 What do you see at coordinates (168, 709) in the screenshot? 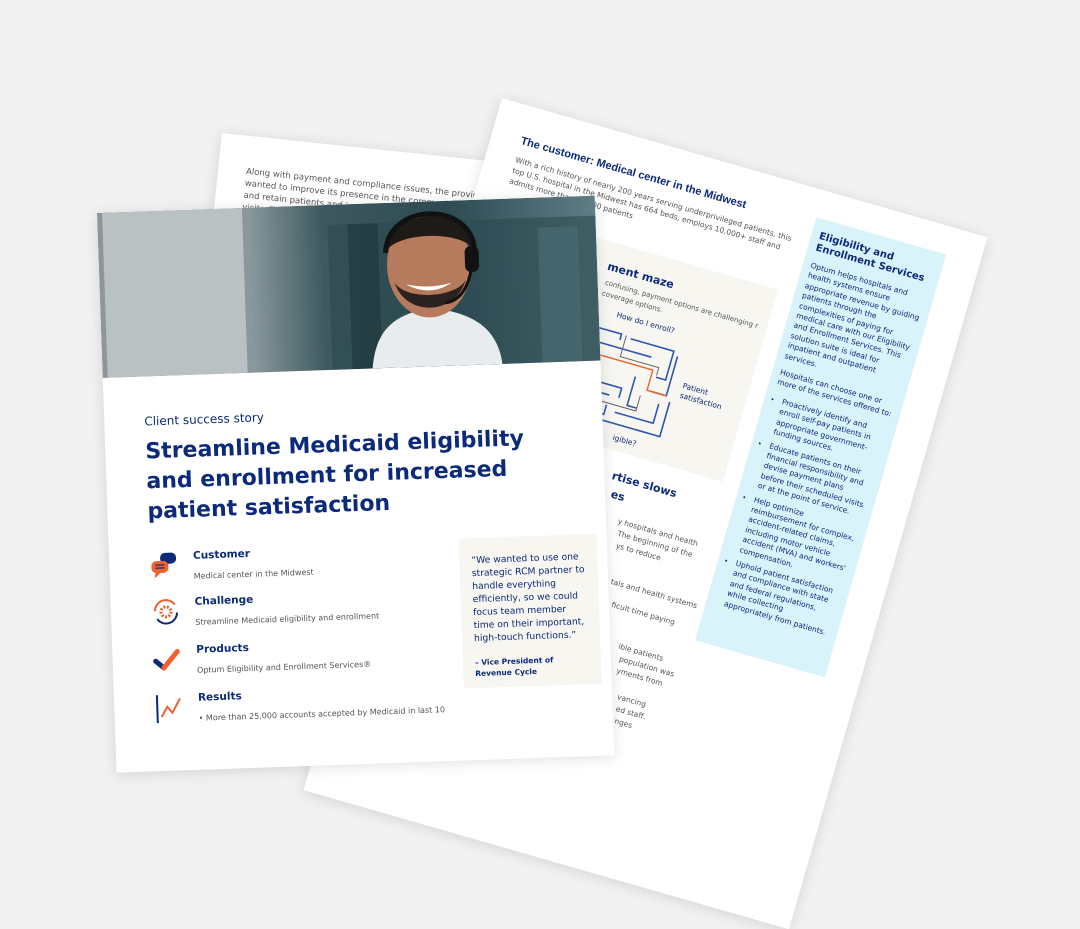
I see `trend-chart-icon` at bounding box center [168, 709].